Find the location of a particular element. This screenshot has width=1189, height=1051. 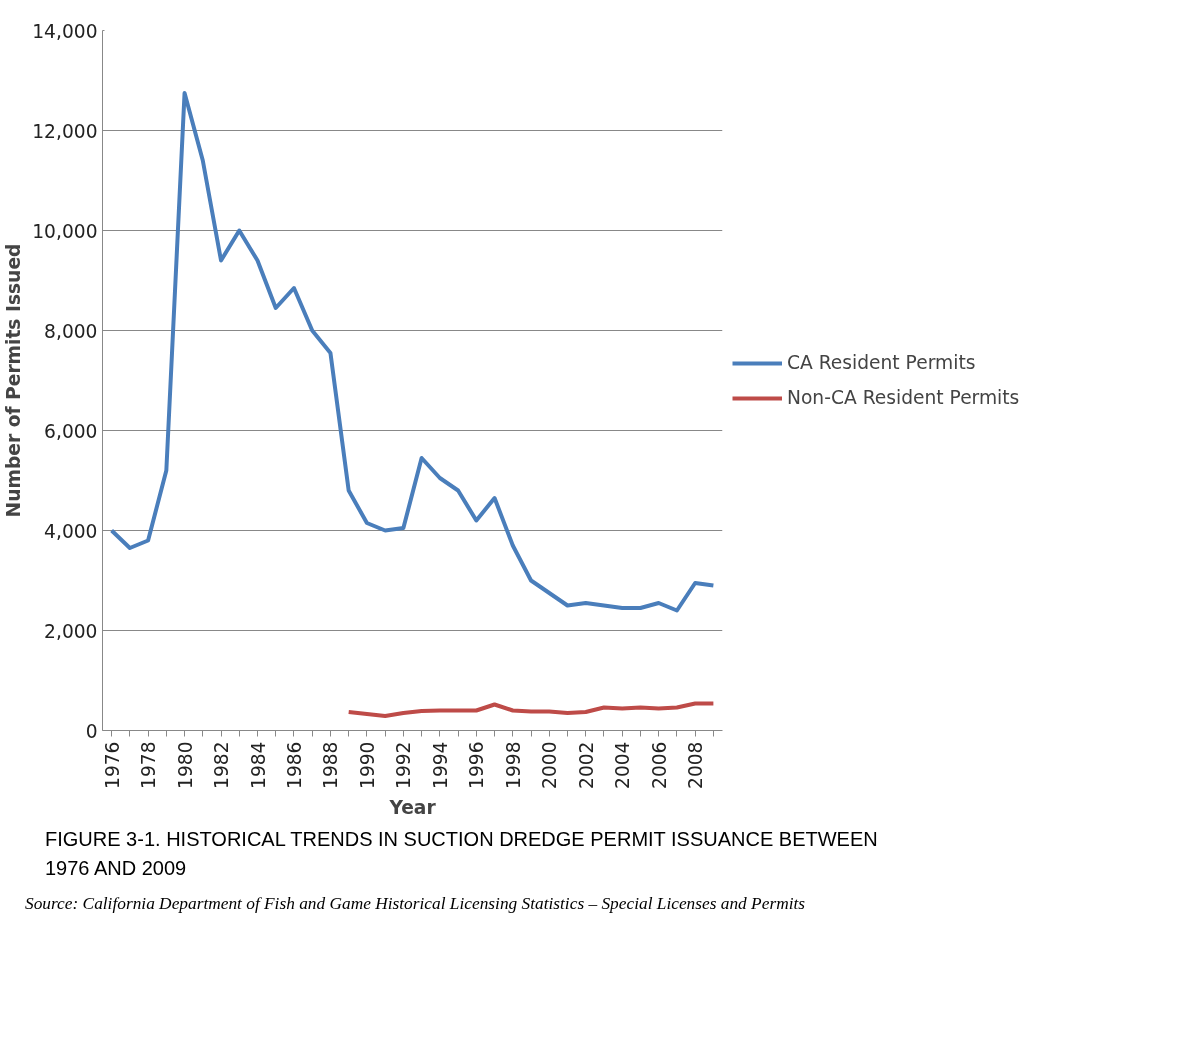

y-tick-label: 6,000 is located at coordinates (71, 431).